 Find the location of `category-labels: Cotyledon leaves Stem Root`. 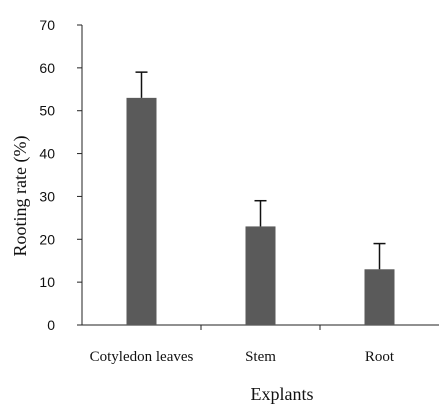

category-labels: Cotyledon leaves Stem Root is located at coordinates (242, 357).